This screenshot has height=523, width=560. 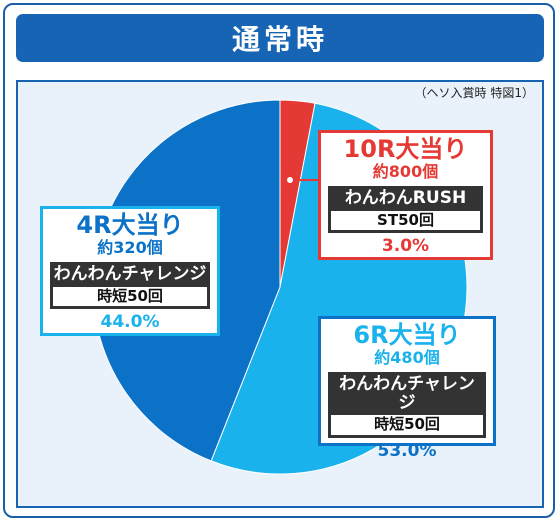 What do you see at coordinates (407, 357) in the screenshot?
I see `slice-count-6r: 約480個` at bounding box center [407, 357].